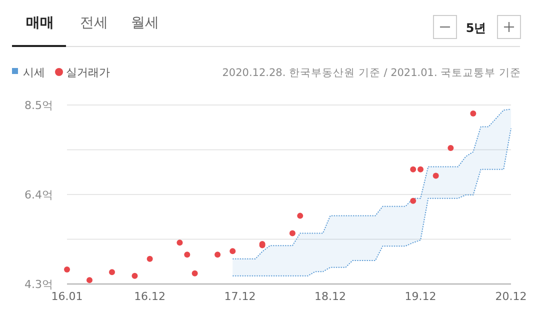 The width and height of the screenshot is (533, 322). Describe the element at coordinates (330, 296) in the screenshot. I see `x-tick-label: 18.12` at that location.